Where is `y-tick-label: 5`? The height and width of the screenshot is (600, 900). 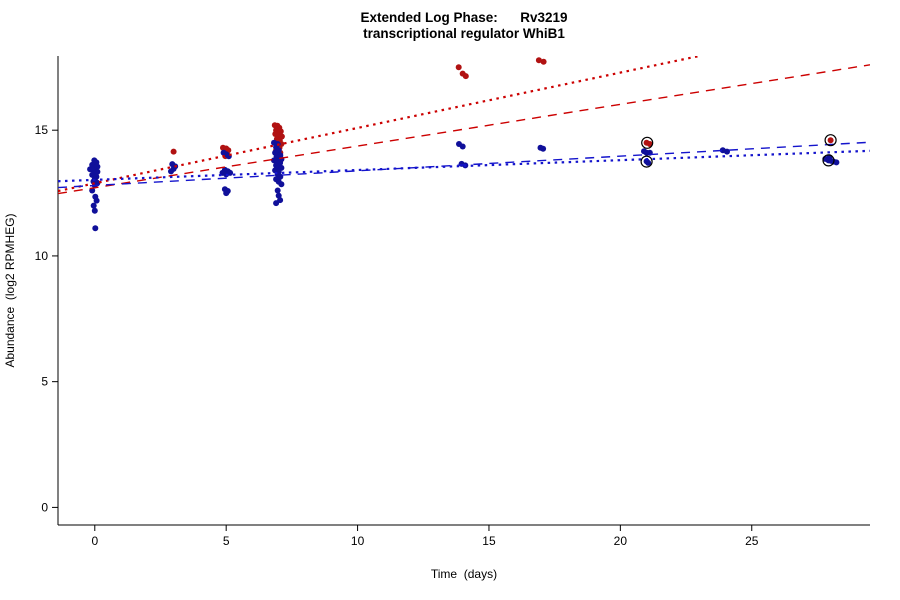 y-tick-label: 5 is located at coordinates (44, 382).